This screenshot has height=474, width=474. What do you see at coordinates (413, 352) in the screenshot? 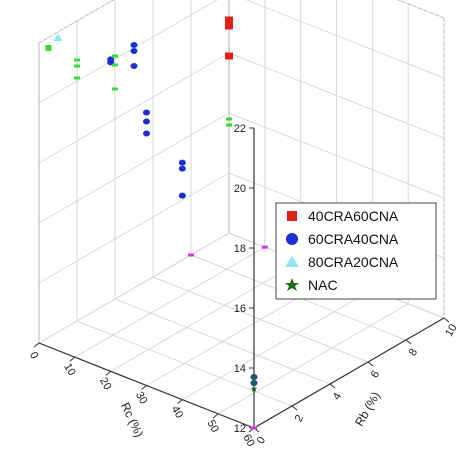
I see `y-tick-label: 8` at bounding box center [413, 352].